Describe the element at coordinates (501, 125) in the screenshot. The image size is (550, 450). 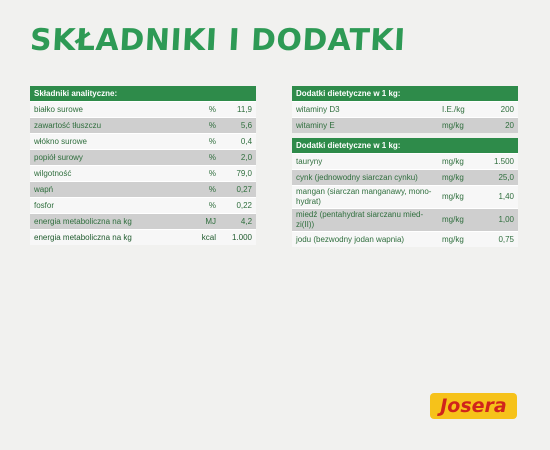
I see `row-value: 20` at that location.